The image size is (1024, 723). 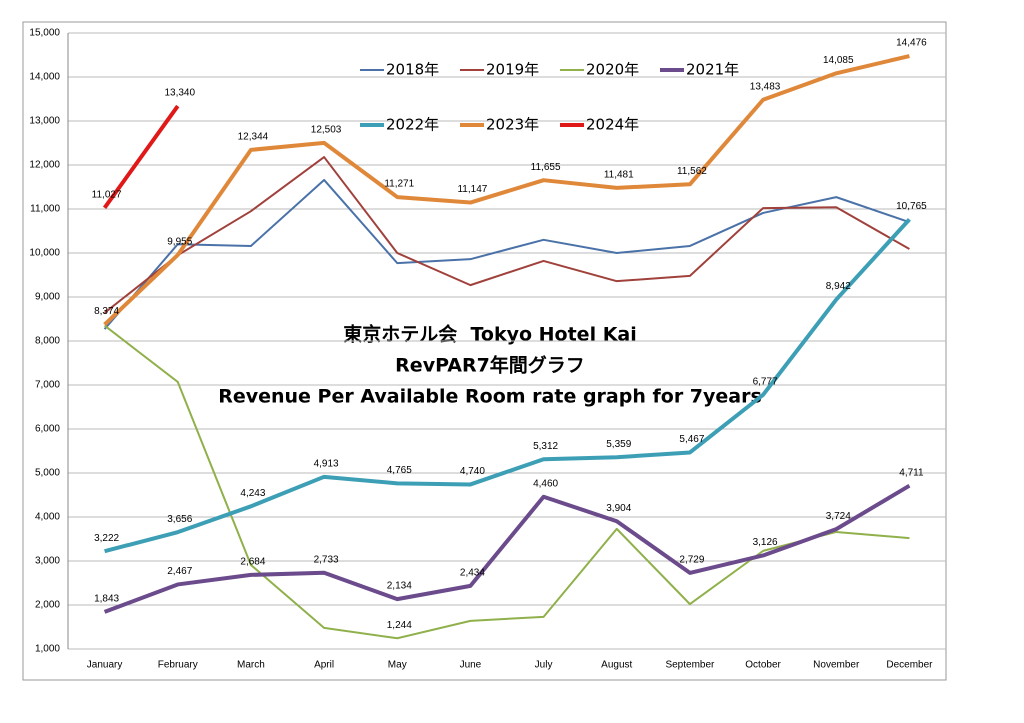 I want to click on x-tick-label: June, so click(x=471, y=665).